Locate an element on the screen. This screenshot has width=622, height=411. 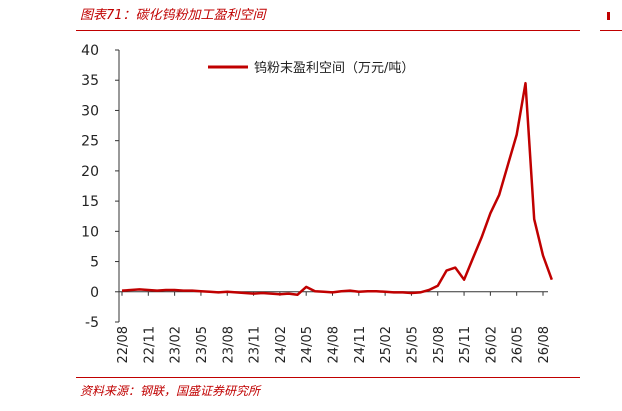
chart-title: 图表71：碳化钨粉加工盈利空间 is located at coordinates (173, 15).